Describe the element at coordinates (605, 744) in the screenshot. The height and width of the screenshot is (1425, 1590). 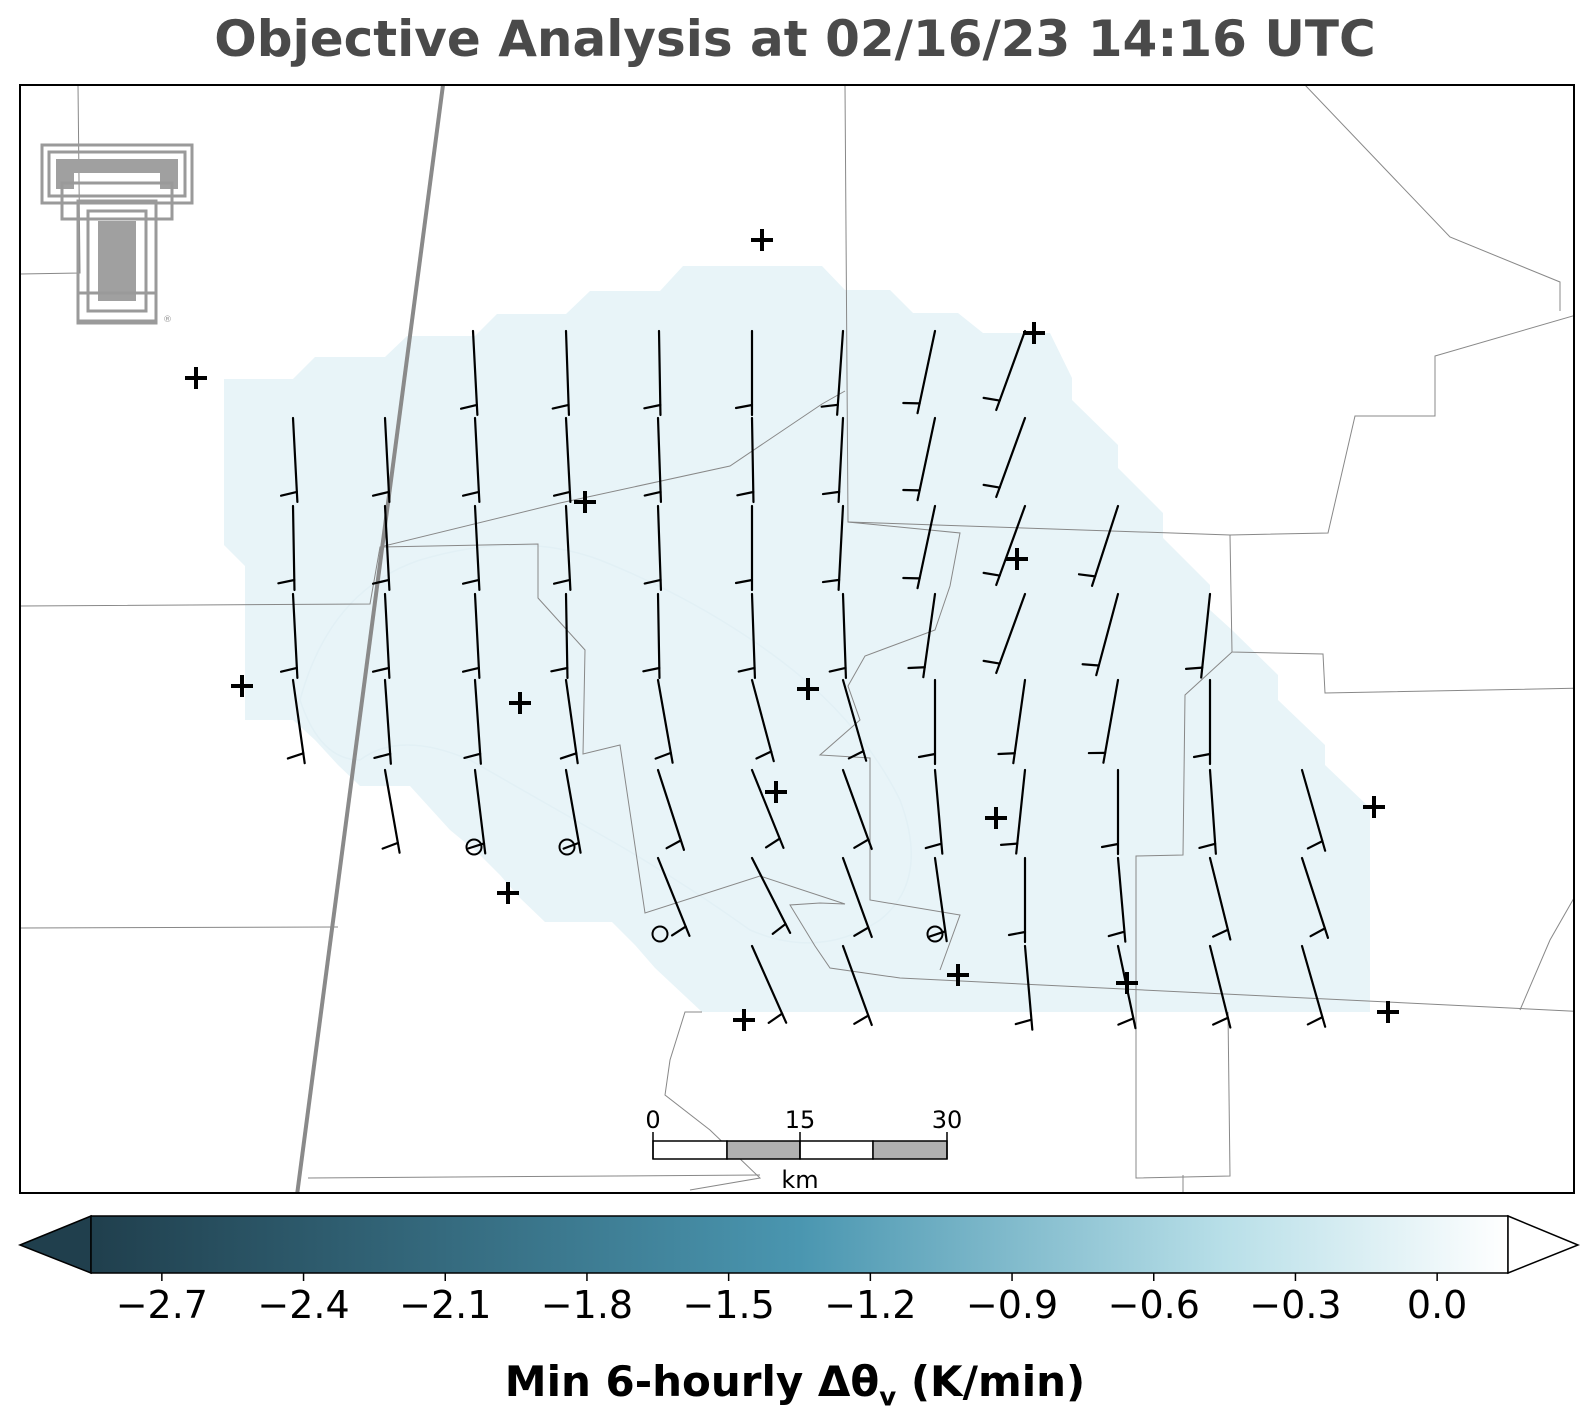
I see `analysis-inner-contour` at that location.